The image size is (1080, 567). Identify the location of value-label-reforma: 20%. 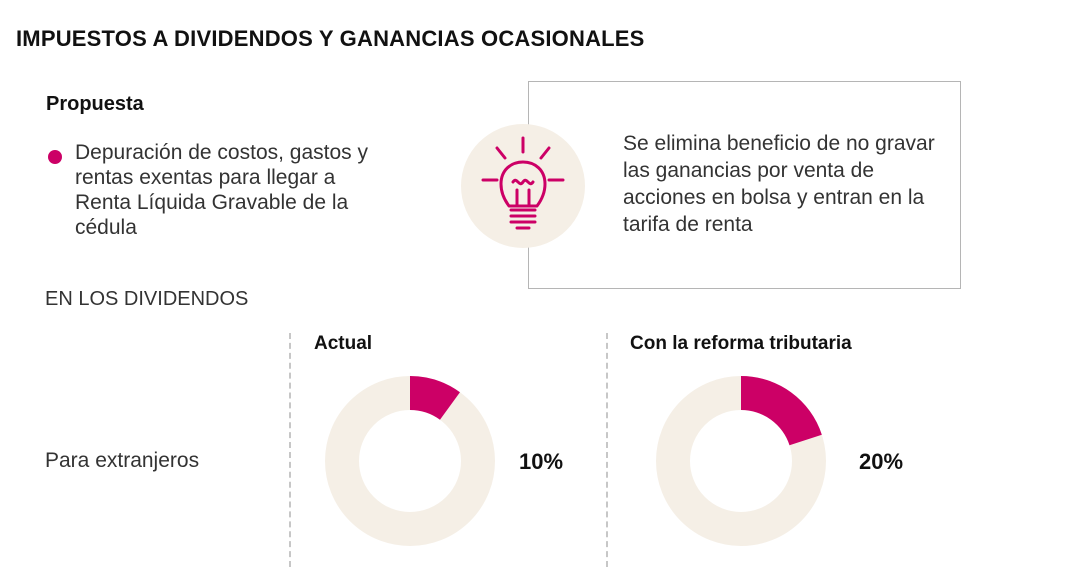
(881, 461).